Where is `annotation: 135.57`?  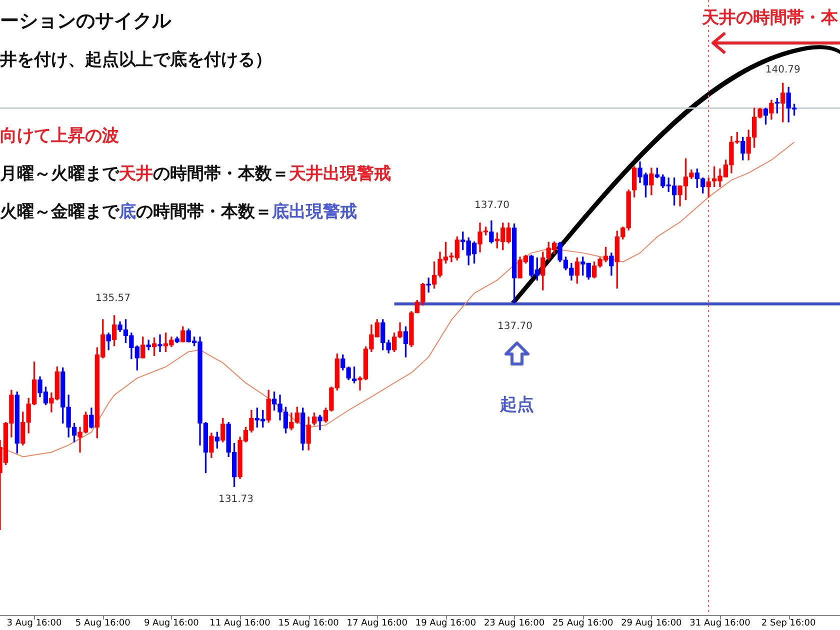 annotation: 135.57 is located at coordinates (113, 298).